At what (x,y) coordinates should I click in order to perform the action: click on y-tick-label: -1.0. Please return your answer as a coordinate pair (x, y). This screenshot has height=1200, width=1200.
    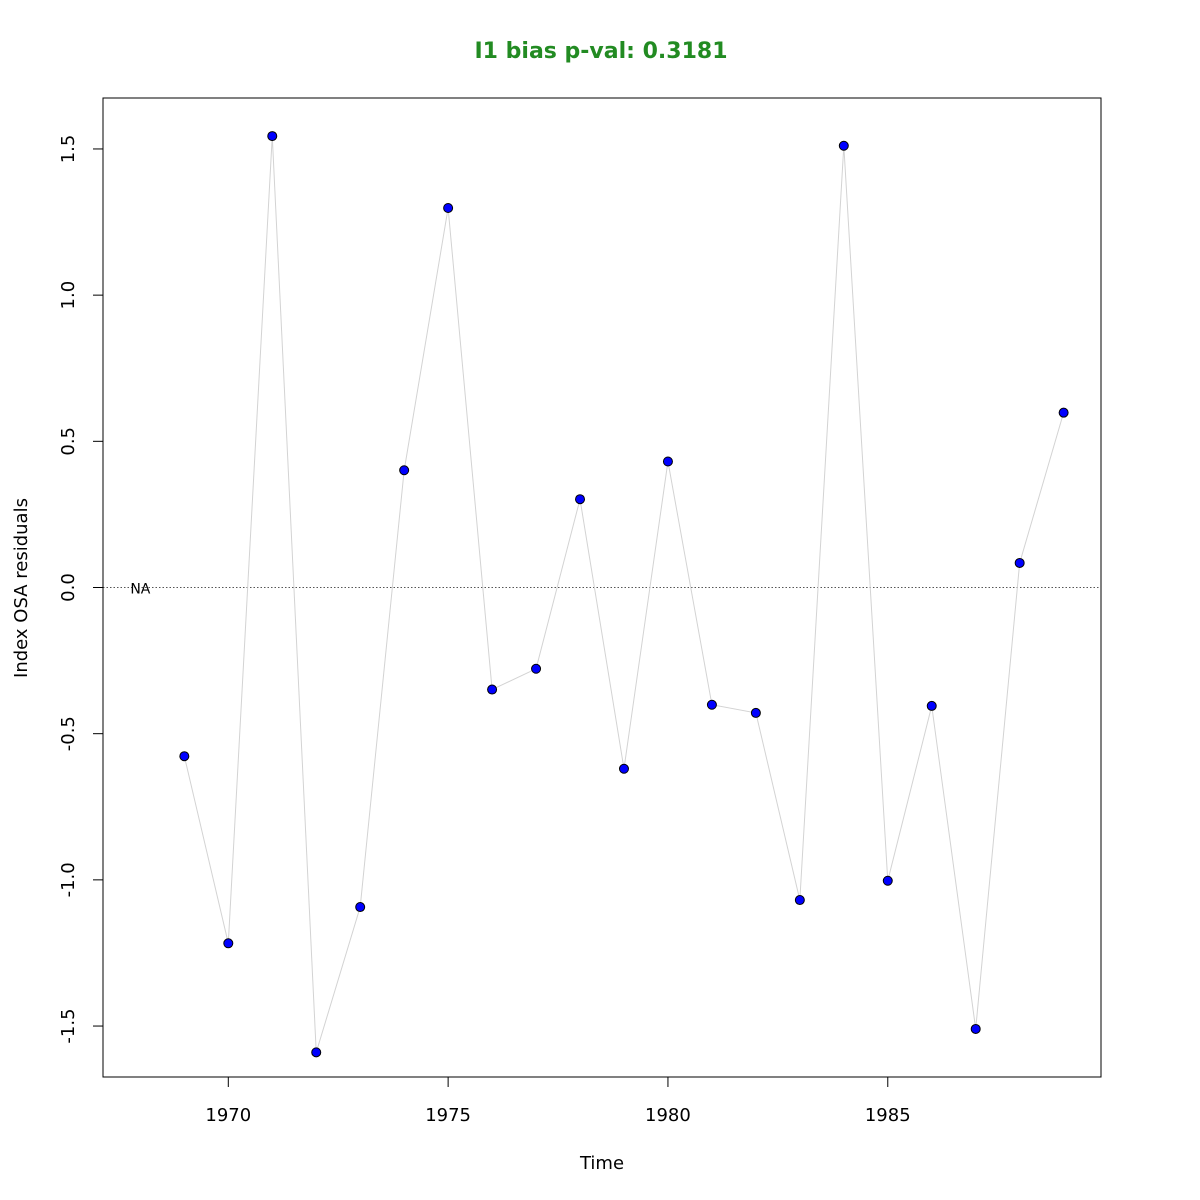
    Looking at the image, I should click on (68, 879).